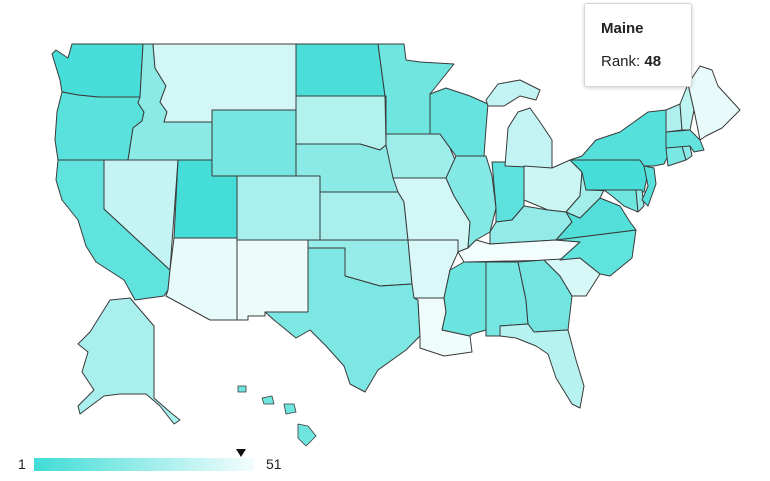 This screenshot has height=481, width=770. I want to click on state-arizona, so click(201, 279).